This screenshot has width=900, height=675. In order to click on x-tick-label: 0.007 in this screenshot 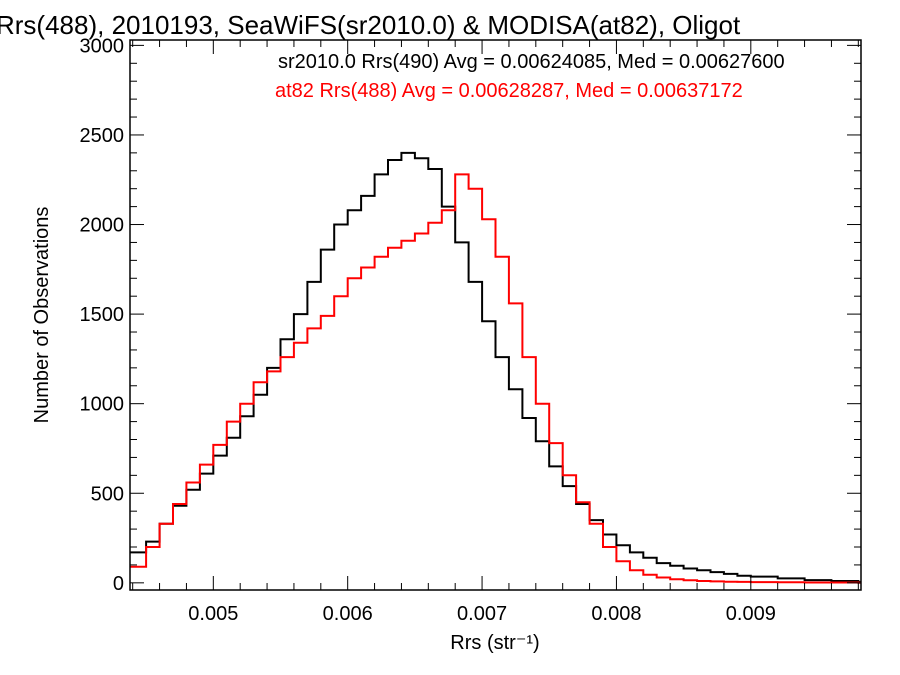, I will do `click(482, 614)`.